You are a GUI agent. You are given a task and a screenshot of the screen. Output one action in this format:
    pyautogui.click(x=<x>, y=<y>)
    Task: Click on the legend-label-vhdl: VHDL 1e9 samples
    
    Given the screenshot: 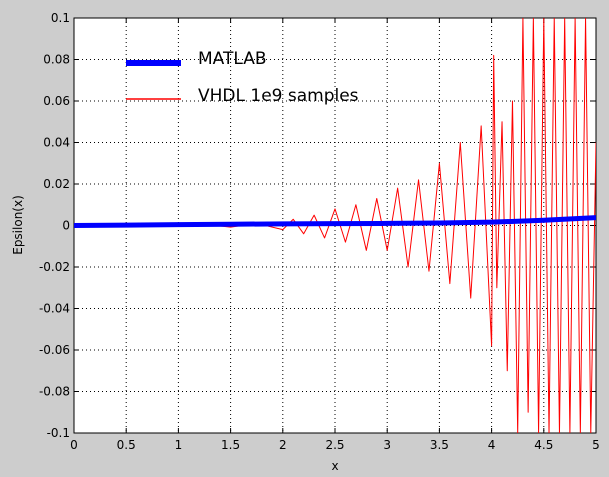 What is the action you would take?
    pyautogui.click(x=278, y=96)
    